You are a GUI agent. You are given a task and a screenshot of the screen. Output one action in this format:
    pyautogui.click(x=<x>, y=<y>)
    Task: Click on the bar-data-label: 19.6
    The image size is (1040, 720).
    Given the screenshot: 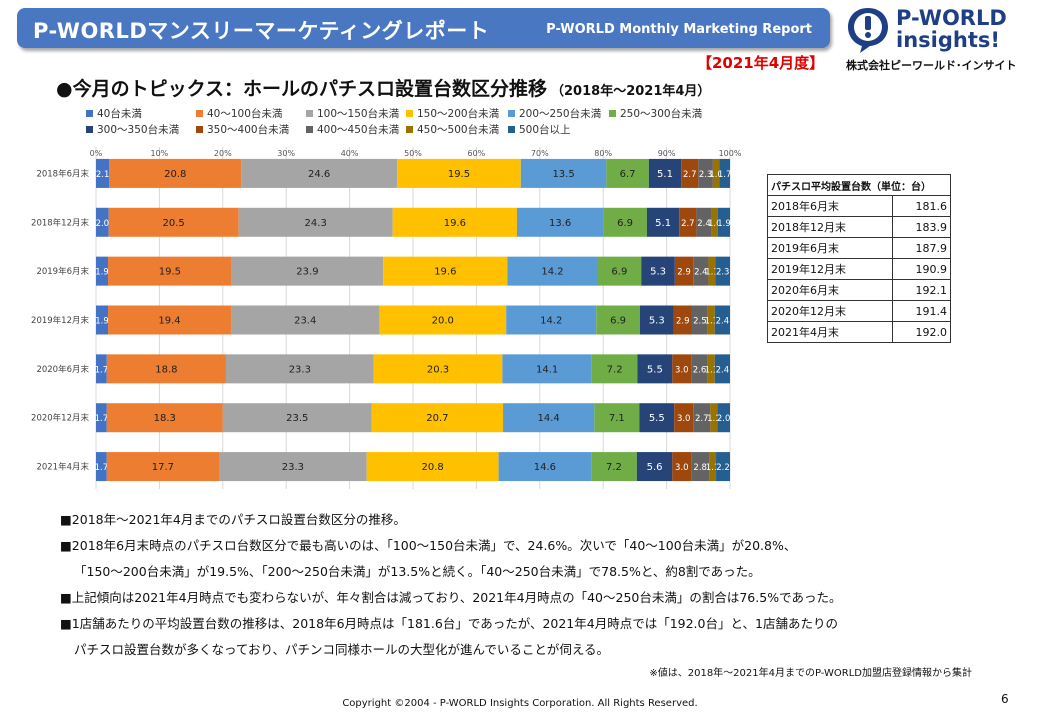 What is the action you would take?
    pyautogui.click(x=445, y=272)
    